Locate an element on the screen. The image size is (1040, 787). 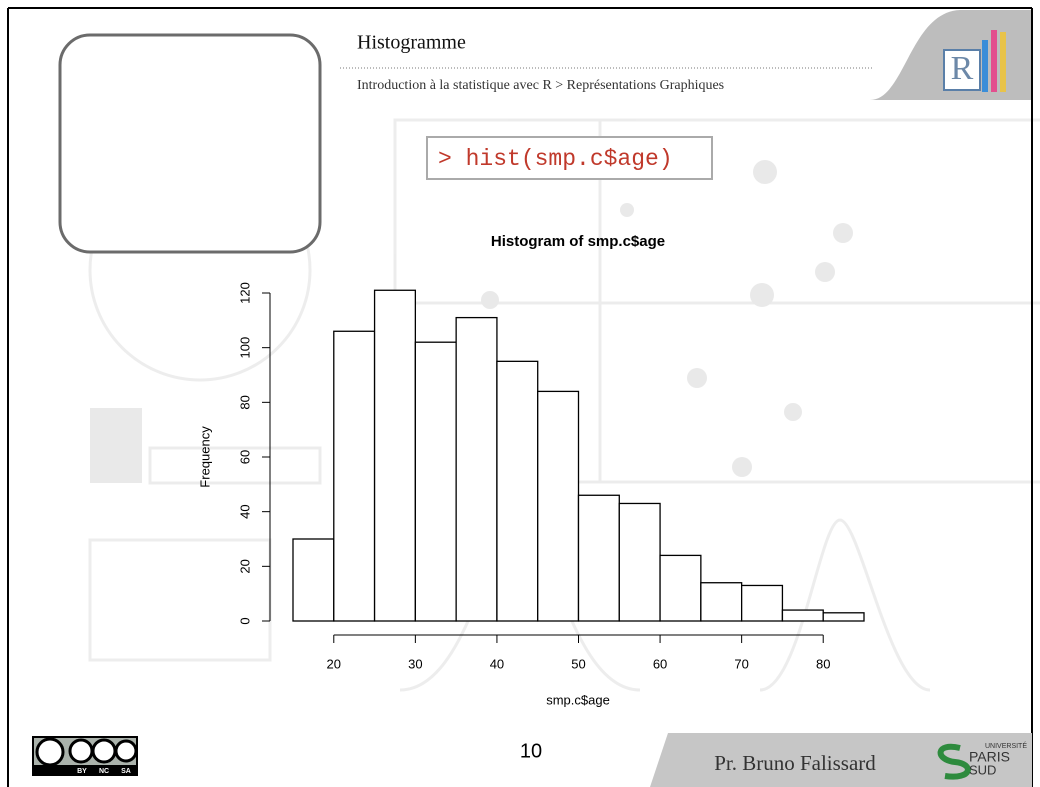
university-name: PARIS is located at coordinates (989, 757).